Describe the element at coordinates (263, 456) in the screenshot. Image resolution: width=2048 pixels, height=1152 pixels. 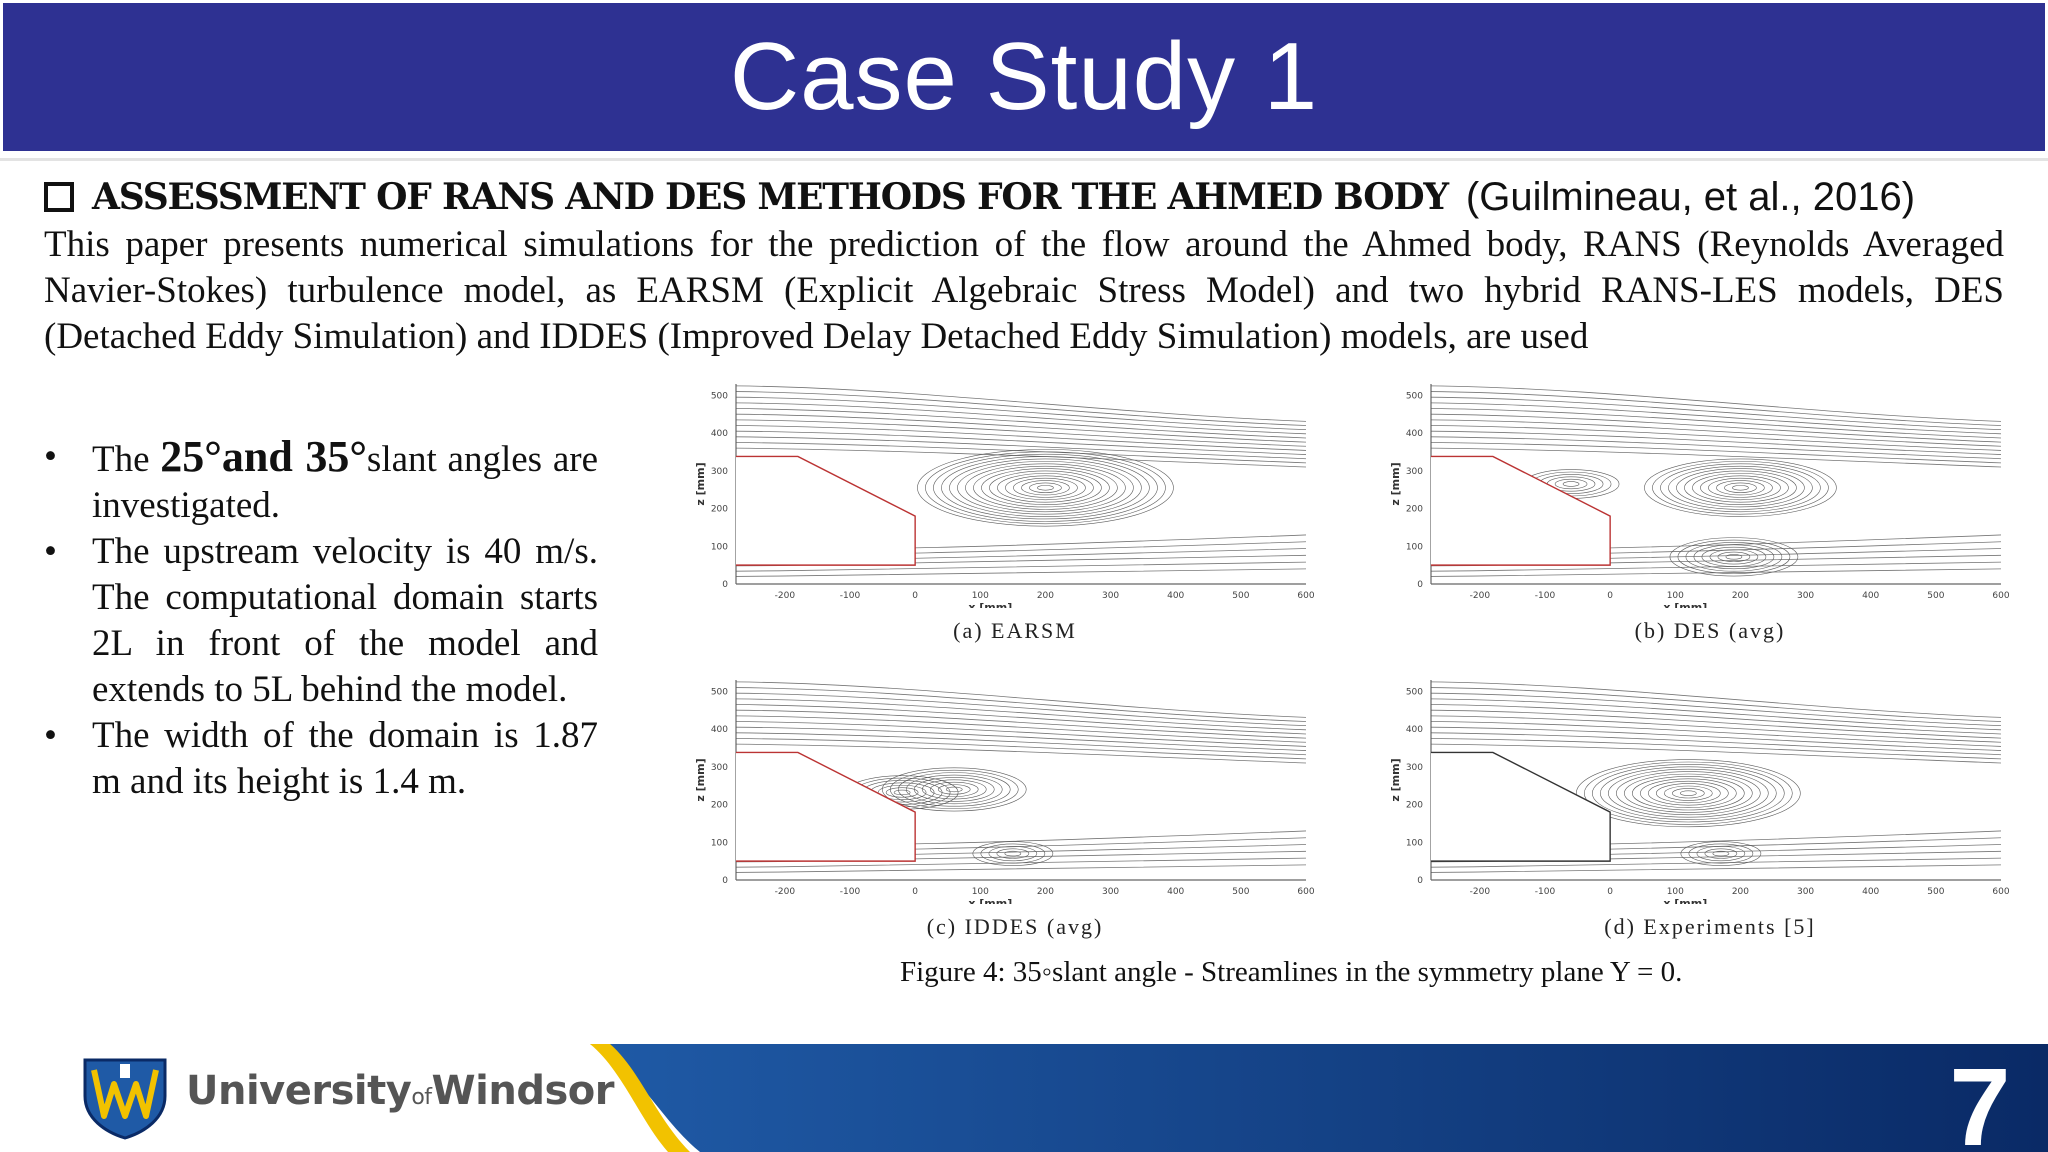
I see `bullet-emphasis: 25°and 35°` at that location.